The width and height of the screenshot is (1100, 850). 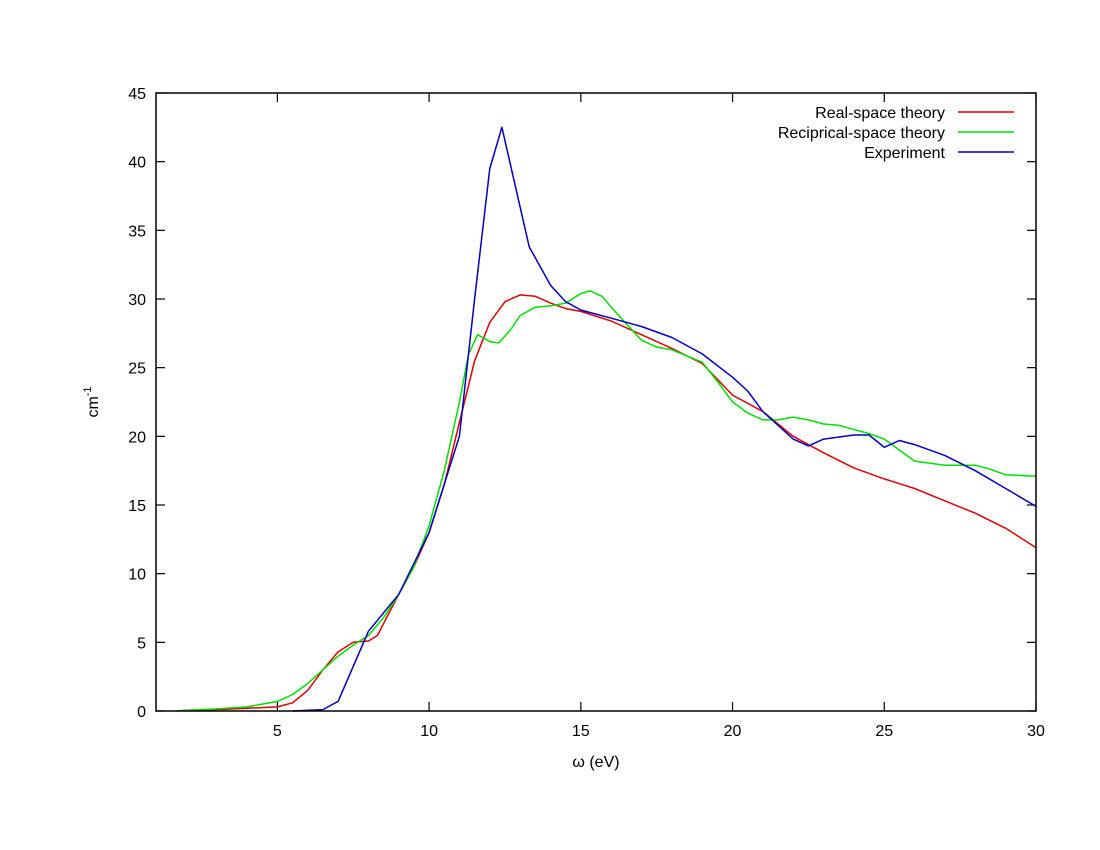 What do you see at coordinates (429, 731) in the screenshot?
I see `x-tick-label: 10` at bounding box center [429, 731].